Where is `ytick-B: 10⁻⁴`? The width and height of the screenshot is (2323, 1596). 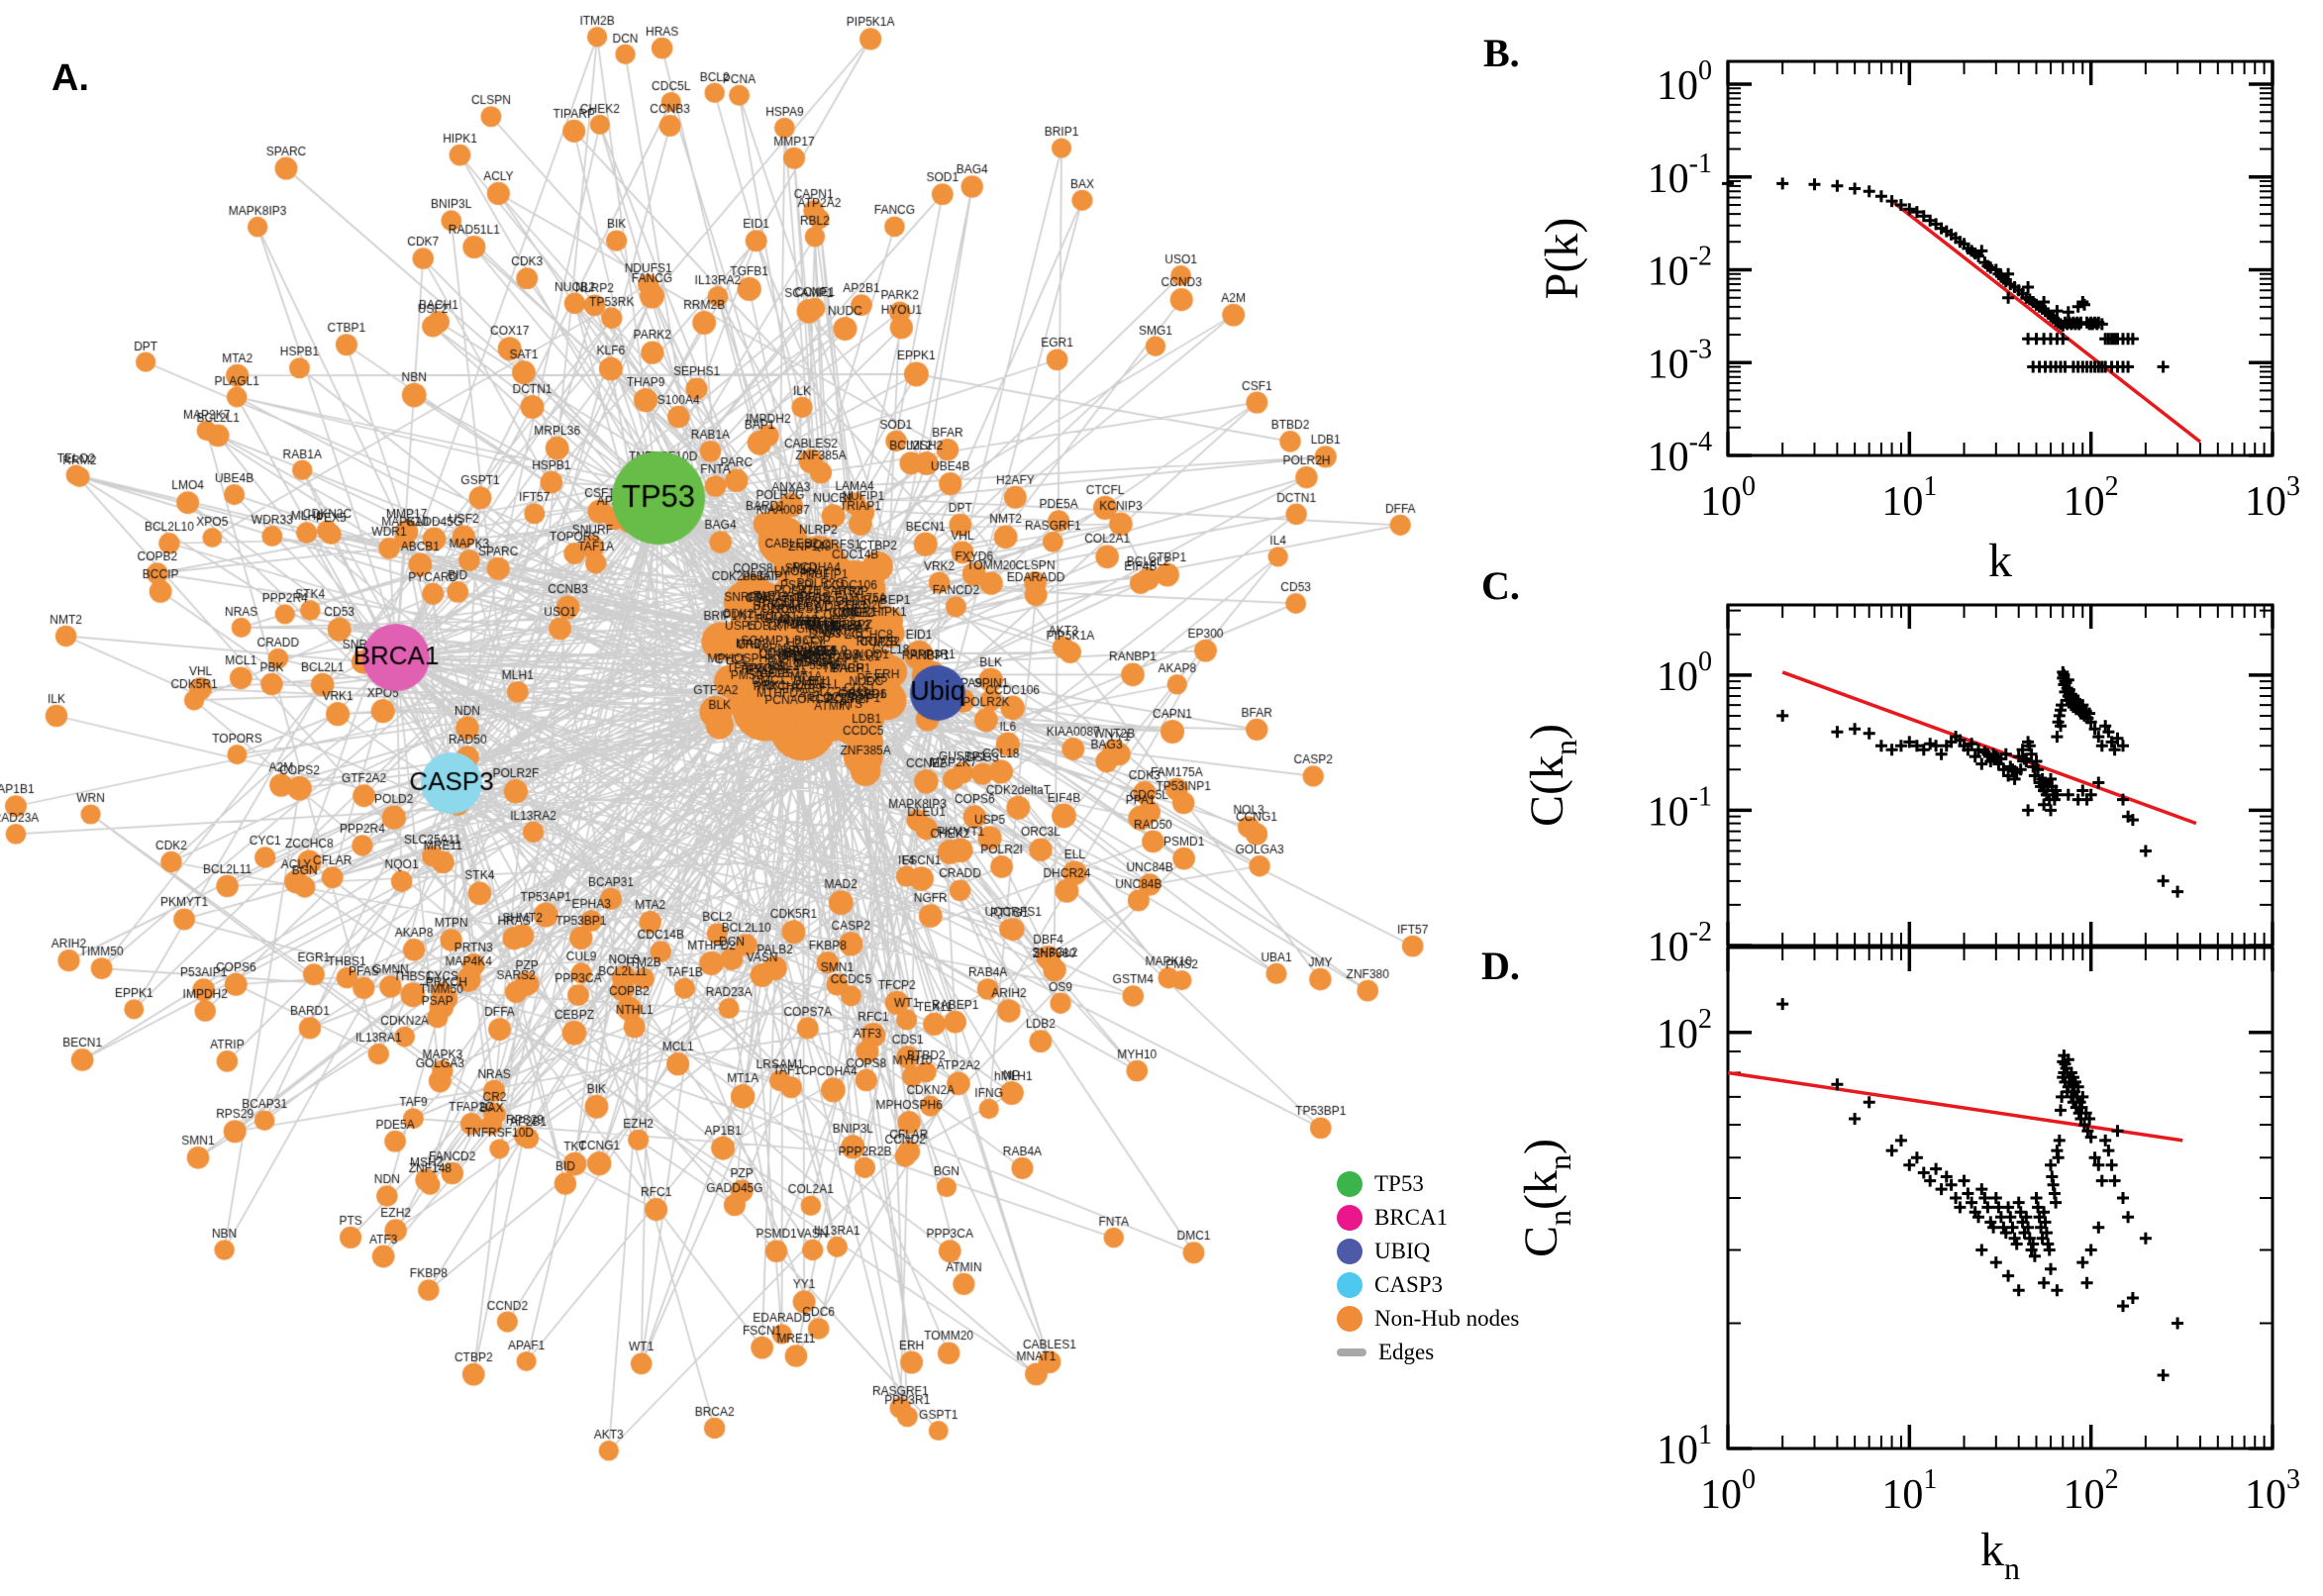
ytick-B: 10⁻⁴ is located at coordinates (1680, 453).